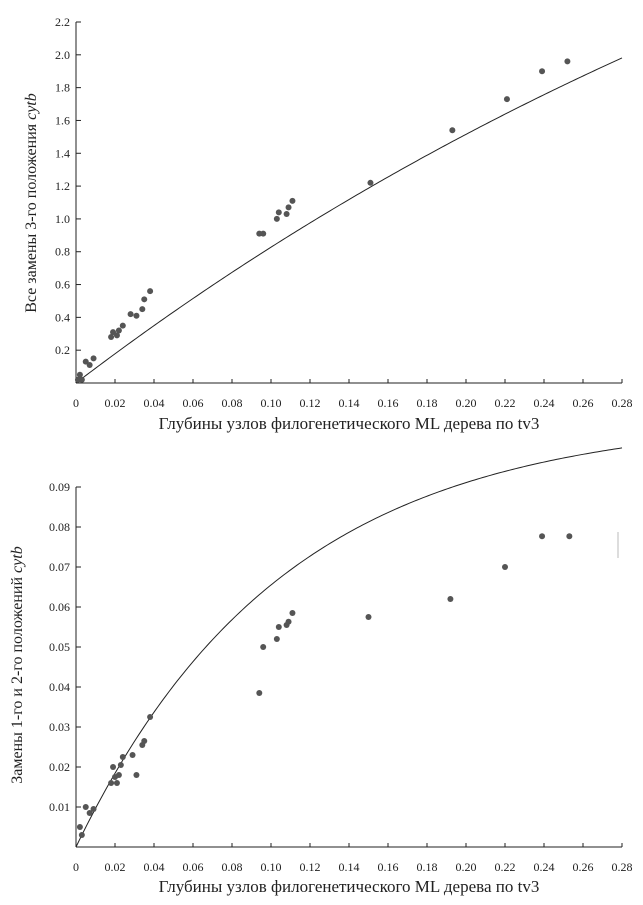 The width and height of the screenshot is (643, 905). I want to click on y-ticks: 0.01 0.02 0.03 0.04 0.05 0.06 0.07 0.08 0.09, so click(65, 647).